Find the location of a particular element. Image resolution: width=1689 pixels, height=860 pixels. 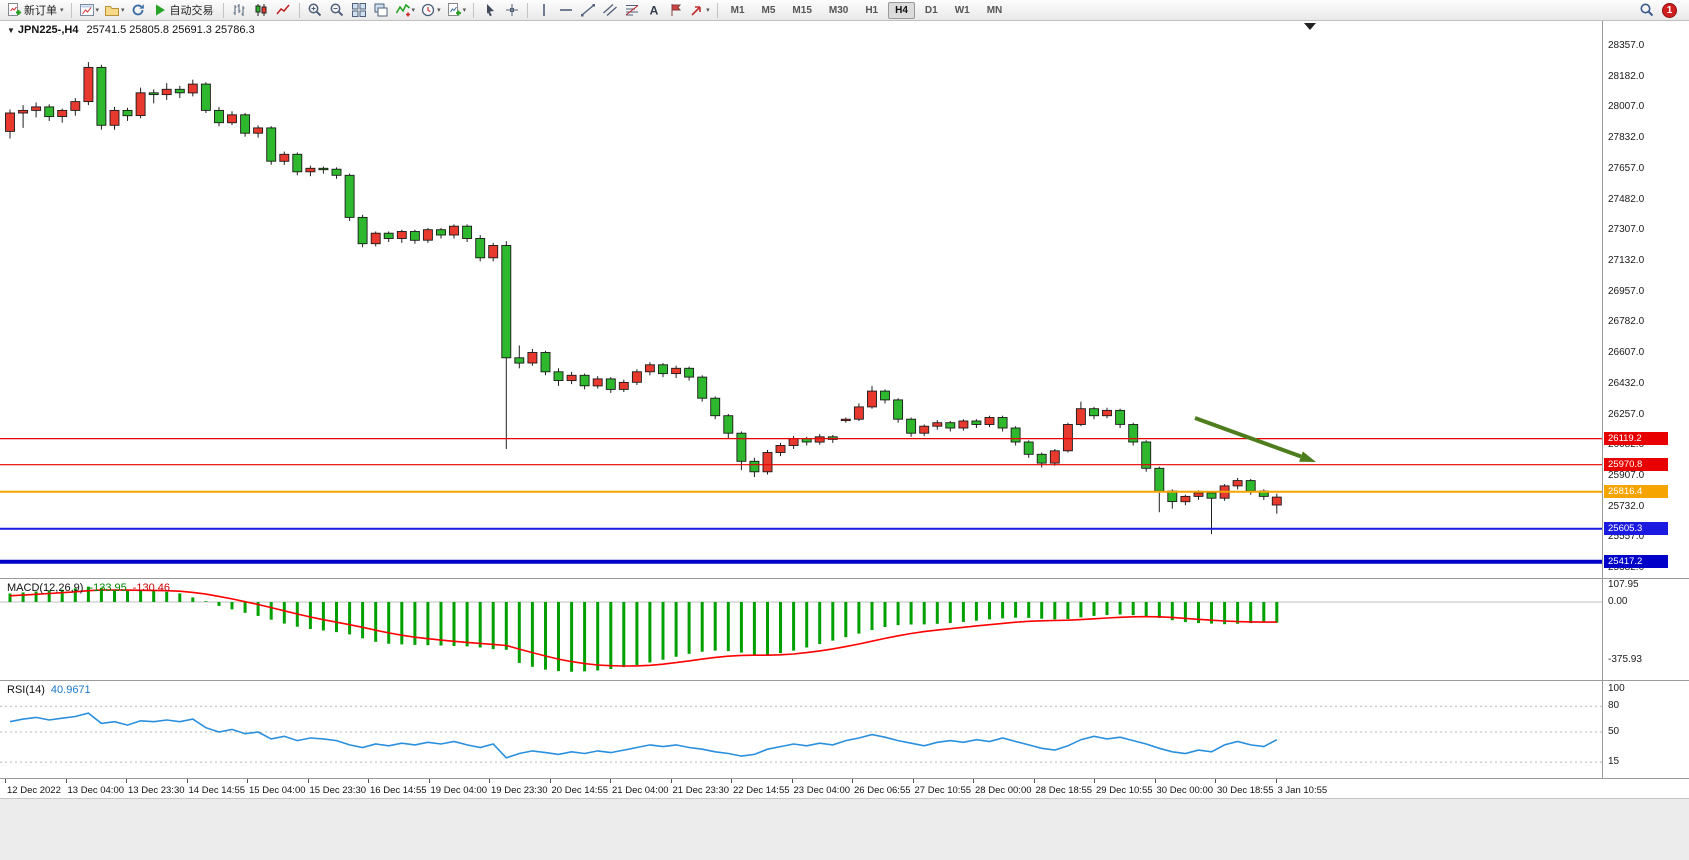

arrows-button: ▾ is located at coordinates (699, 10).